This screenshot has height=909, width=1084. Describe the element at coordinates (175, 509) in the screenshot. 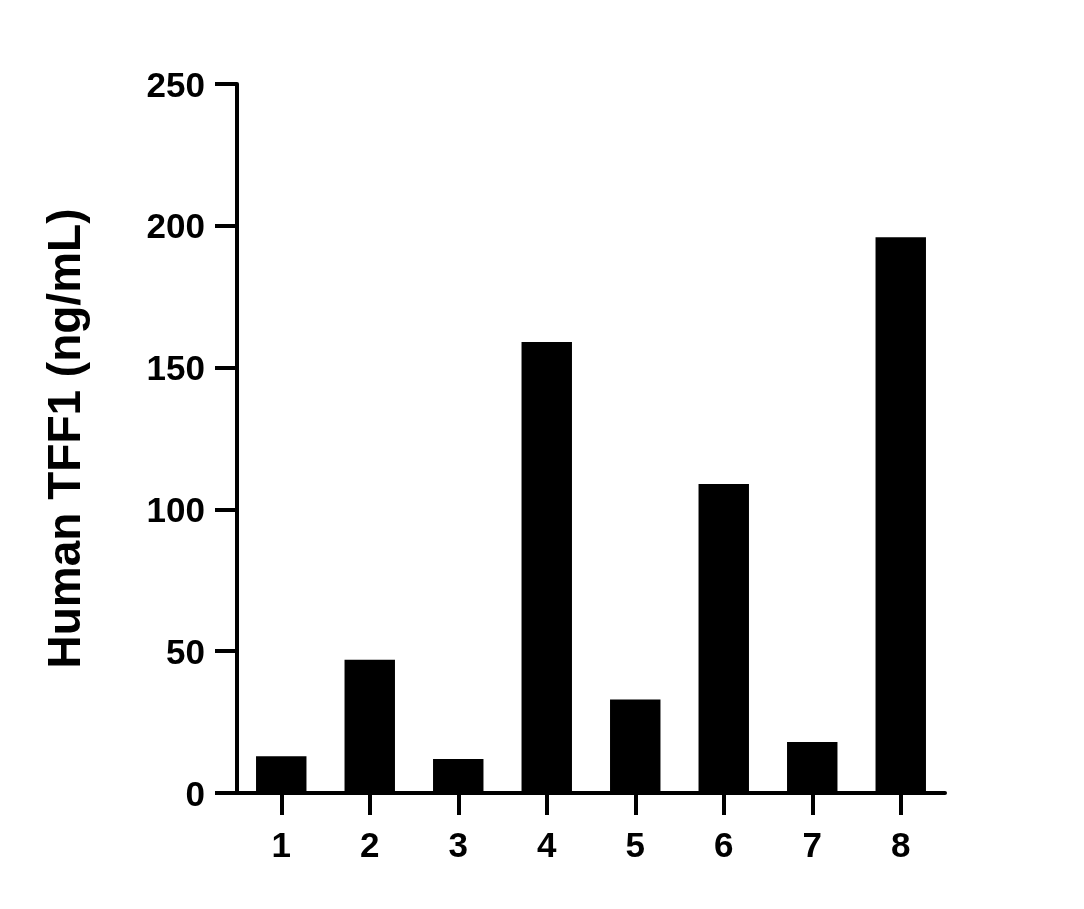

I see `y-tick-label: 100` at that location.